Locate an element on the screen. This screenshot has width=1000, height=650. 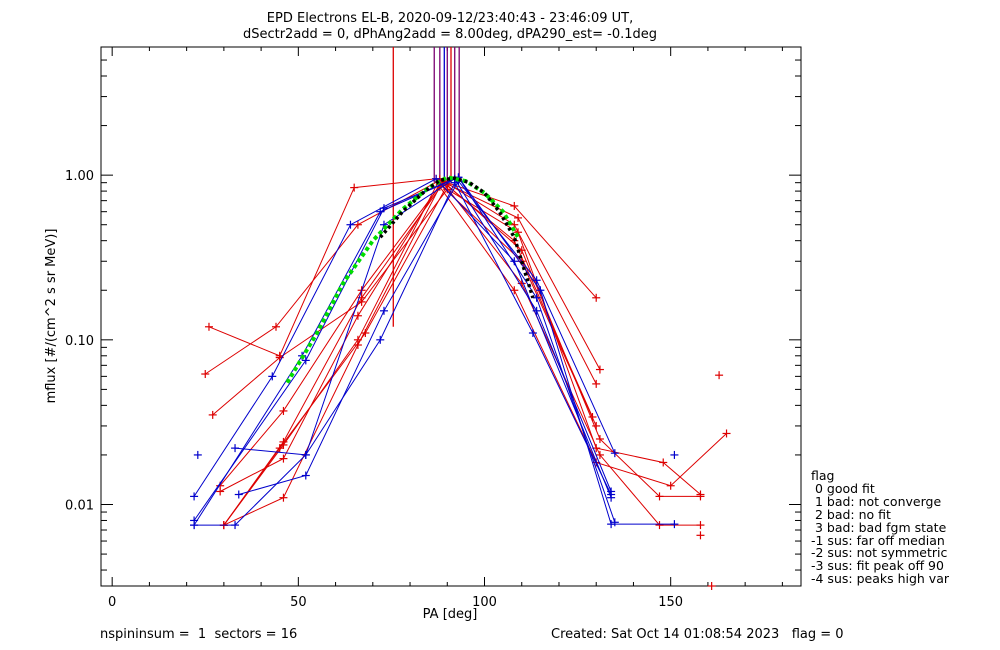
y-tick-label: 1.00 is located at coordinates (79, 176).